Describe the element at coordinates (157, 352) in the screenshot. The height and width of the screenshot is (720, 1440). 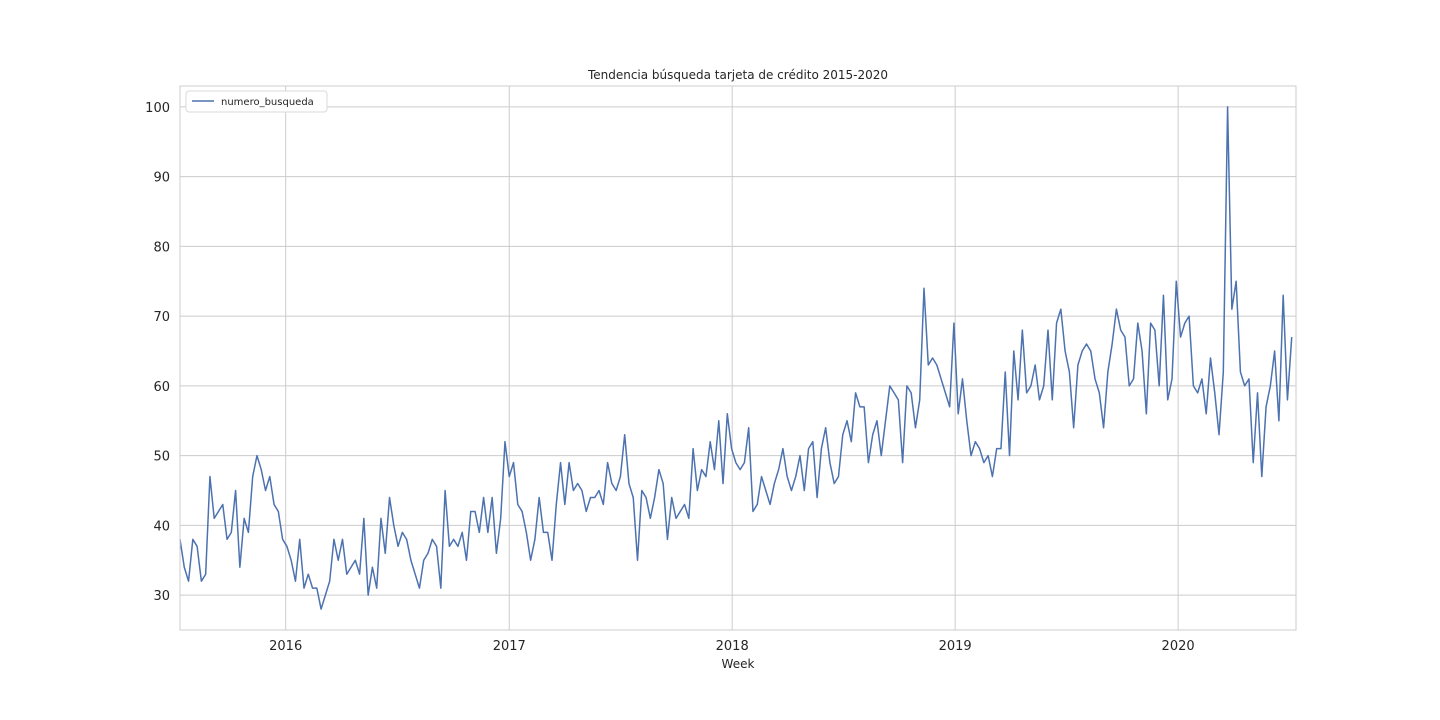
I see `y-axis-ticks: 30 40 50 60 70 80 90 100` at that location.